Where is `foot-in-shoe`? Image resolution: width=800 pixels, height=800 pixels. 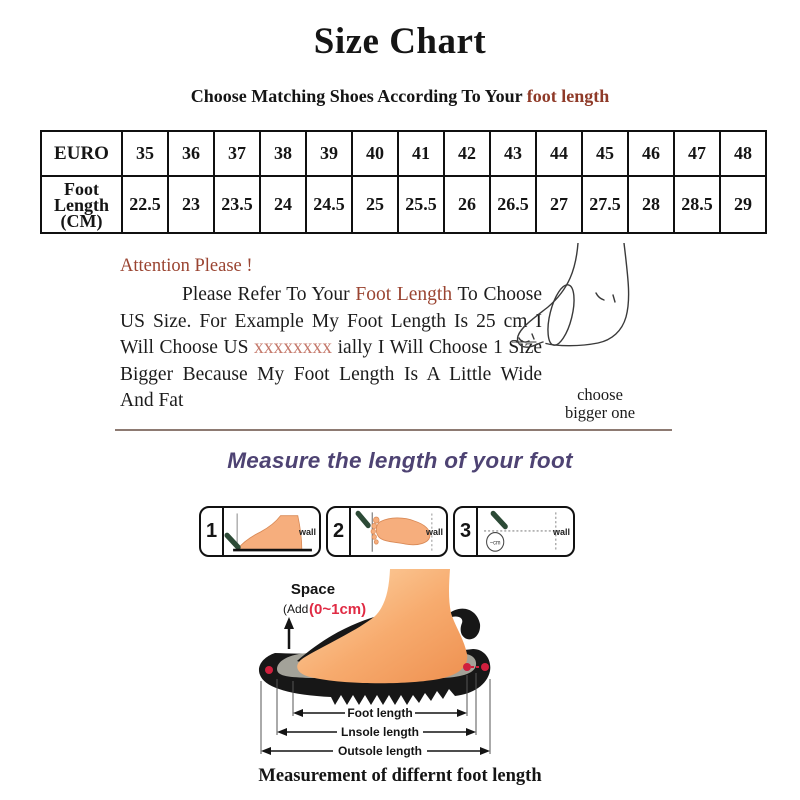 foot-in-shoe is located at coordinates (382, 626).